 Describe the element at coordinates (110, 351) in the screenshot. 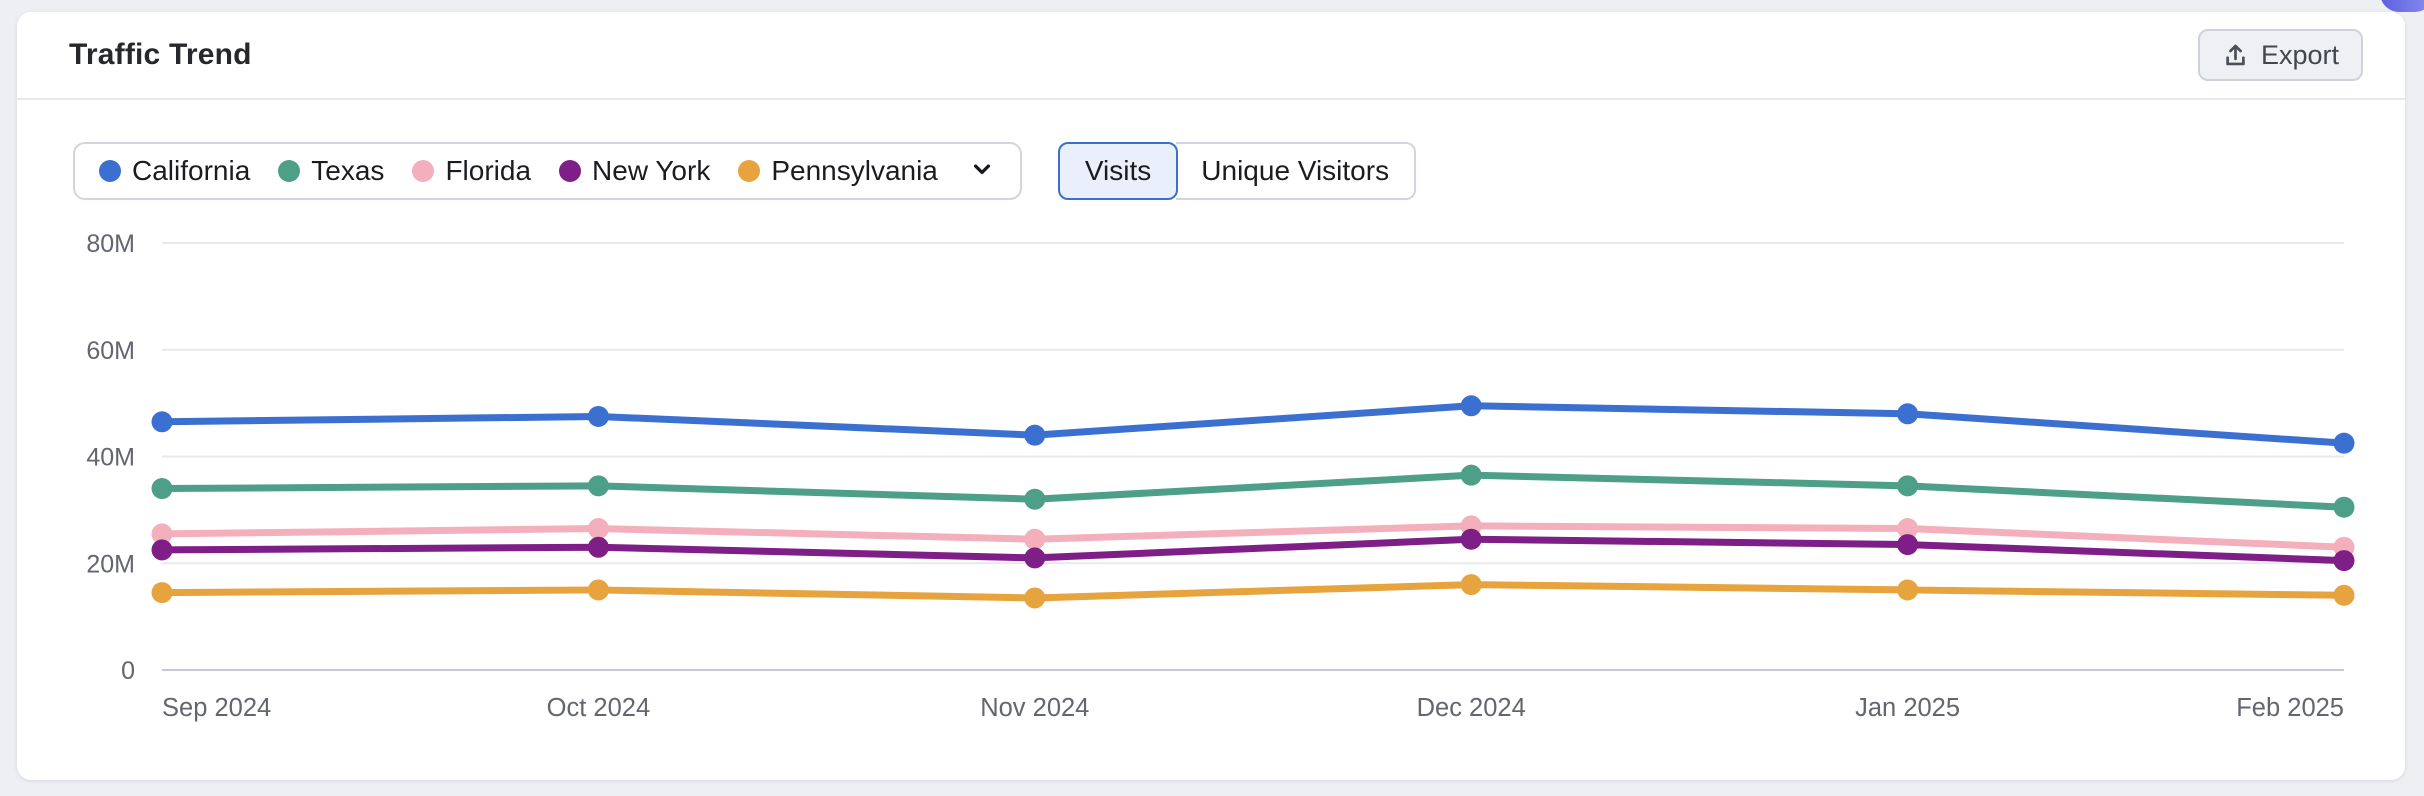

I see `y-tick-label: 60M` at that location.